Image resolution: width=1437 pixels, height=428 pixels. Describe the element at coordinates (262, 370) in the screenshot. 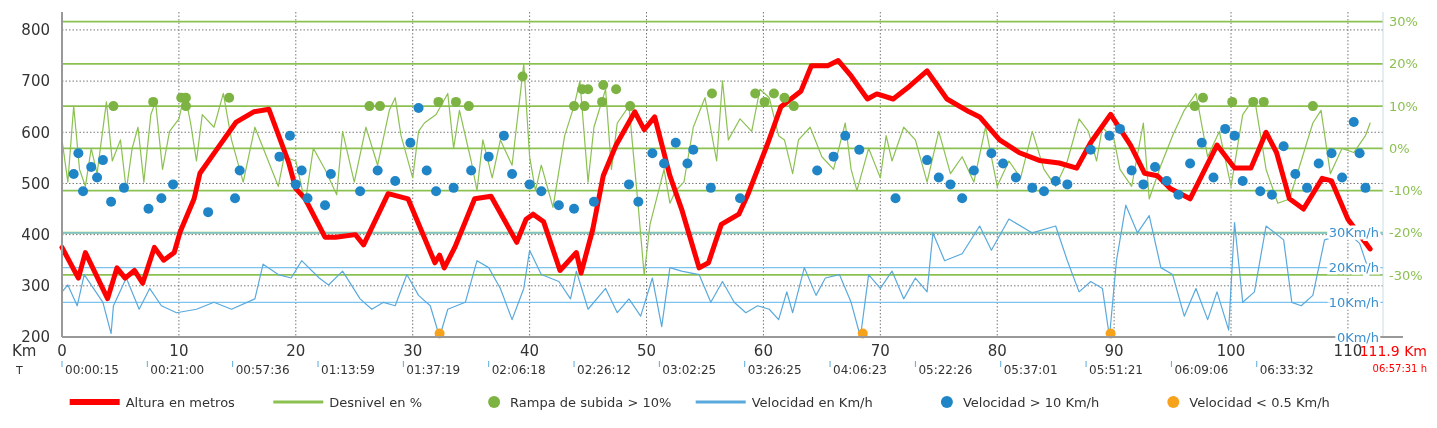

I see `text: 00:57:36` at that location.